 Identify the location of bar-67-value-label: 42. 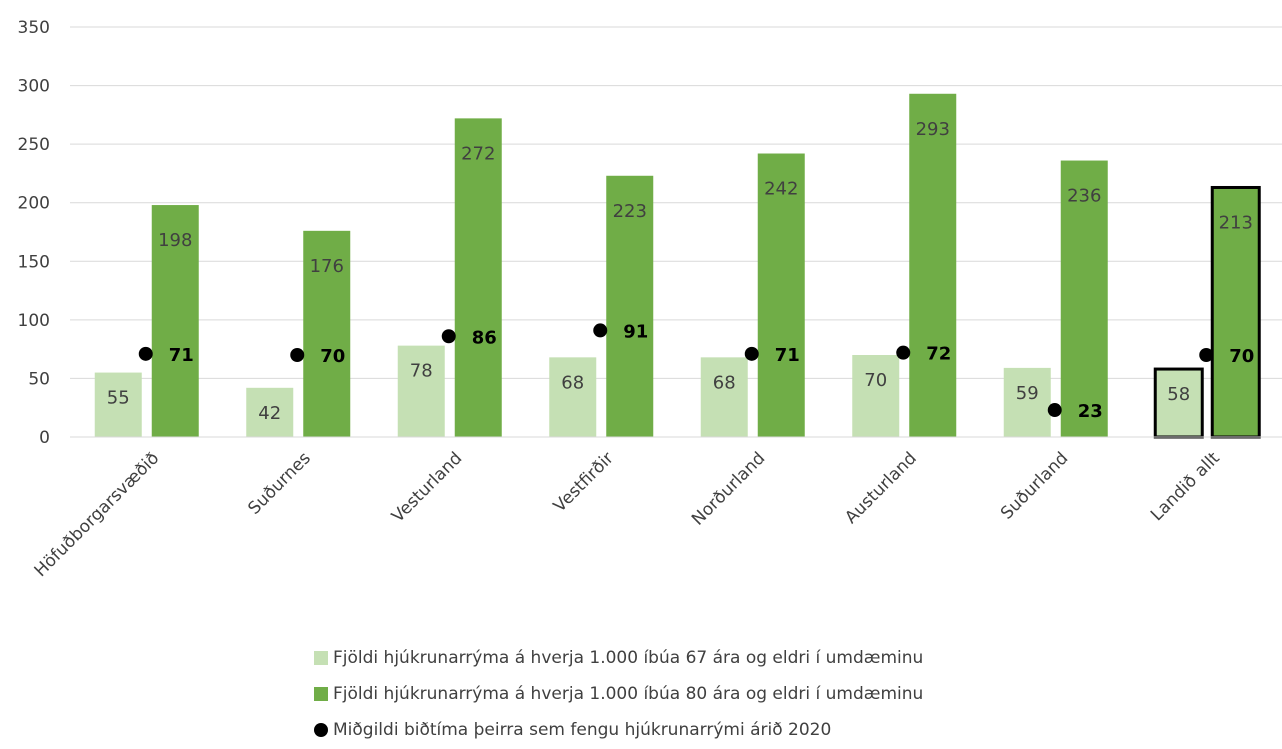
(269, 413).